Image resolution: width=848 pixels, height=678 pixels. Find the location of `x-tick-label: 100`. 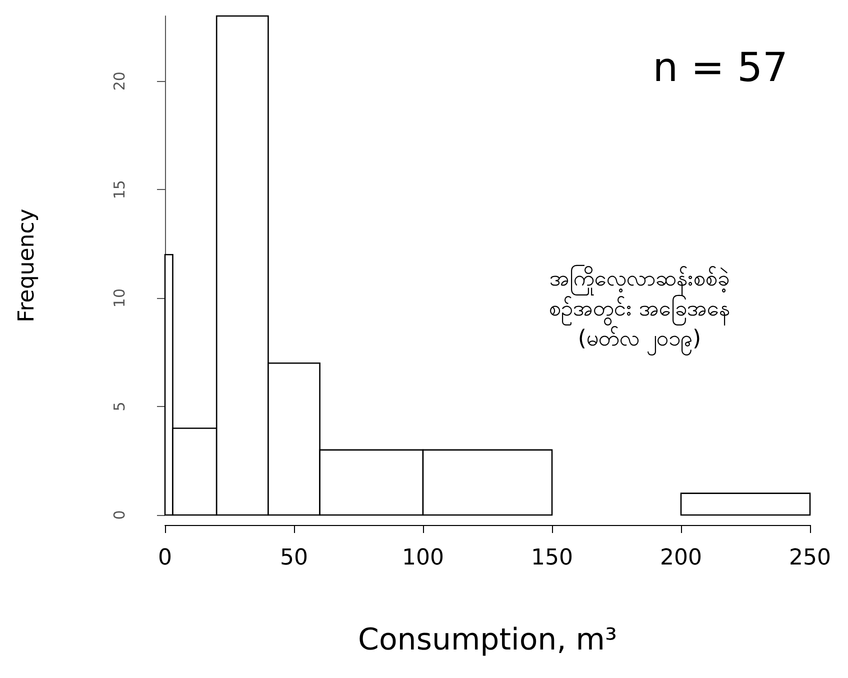

x-tick-label: 100 is located at coordinates (423, 558).